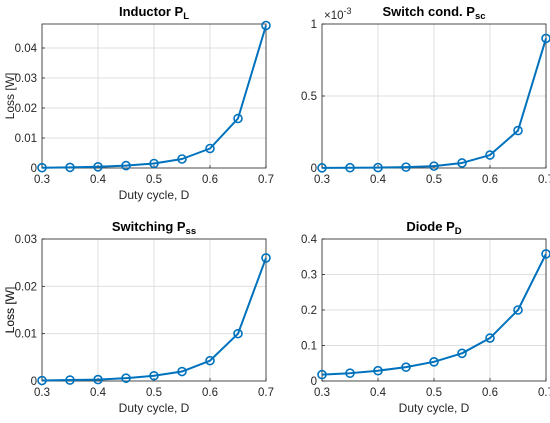  Describe the element at coordinates (191, 231) in the screenshot. I see `title-subscript: ss` at that location.